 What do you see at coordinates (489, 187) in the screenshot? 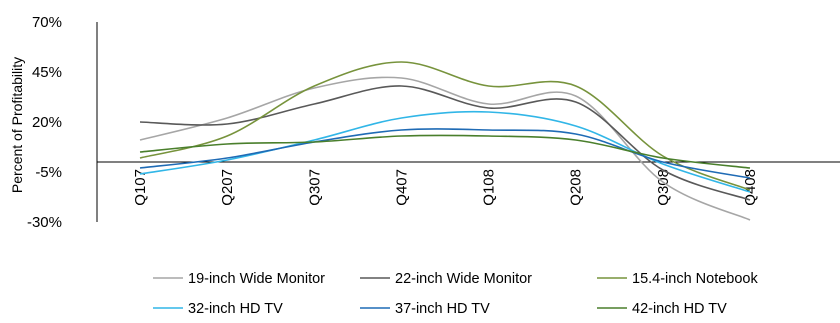
I see `x-tick-label: Q108` at bounding box center [489, 187].